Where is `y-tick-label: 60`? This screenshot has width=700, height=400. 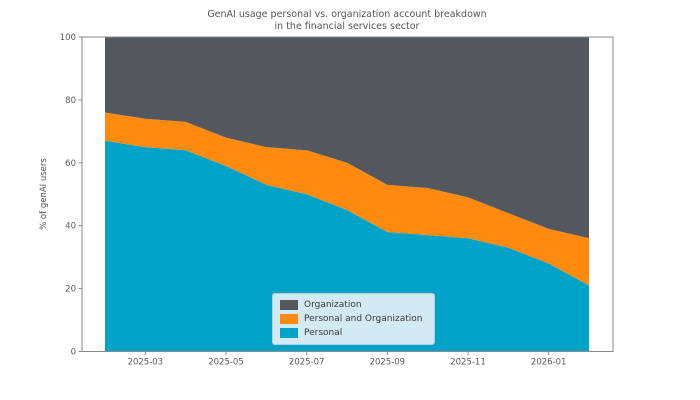
y-tick-label: 60 is located at coordinates (70, 164).